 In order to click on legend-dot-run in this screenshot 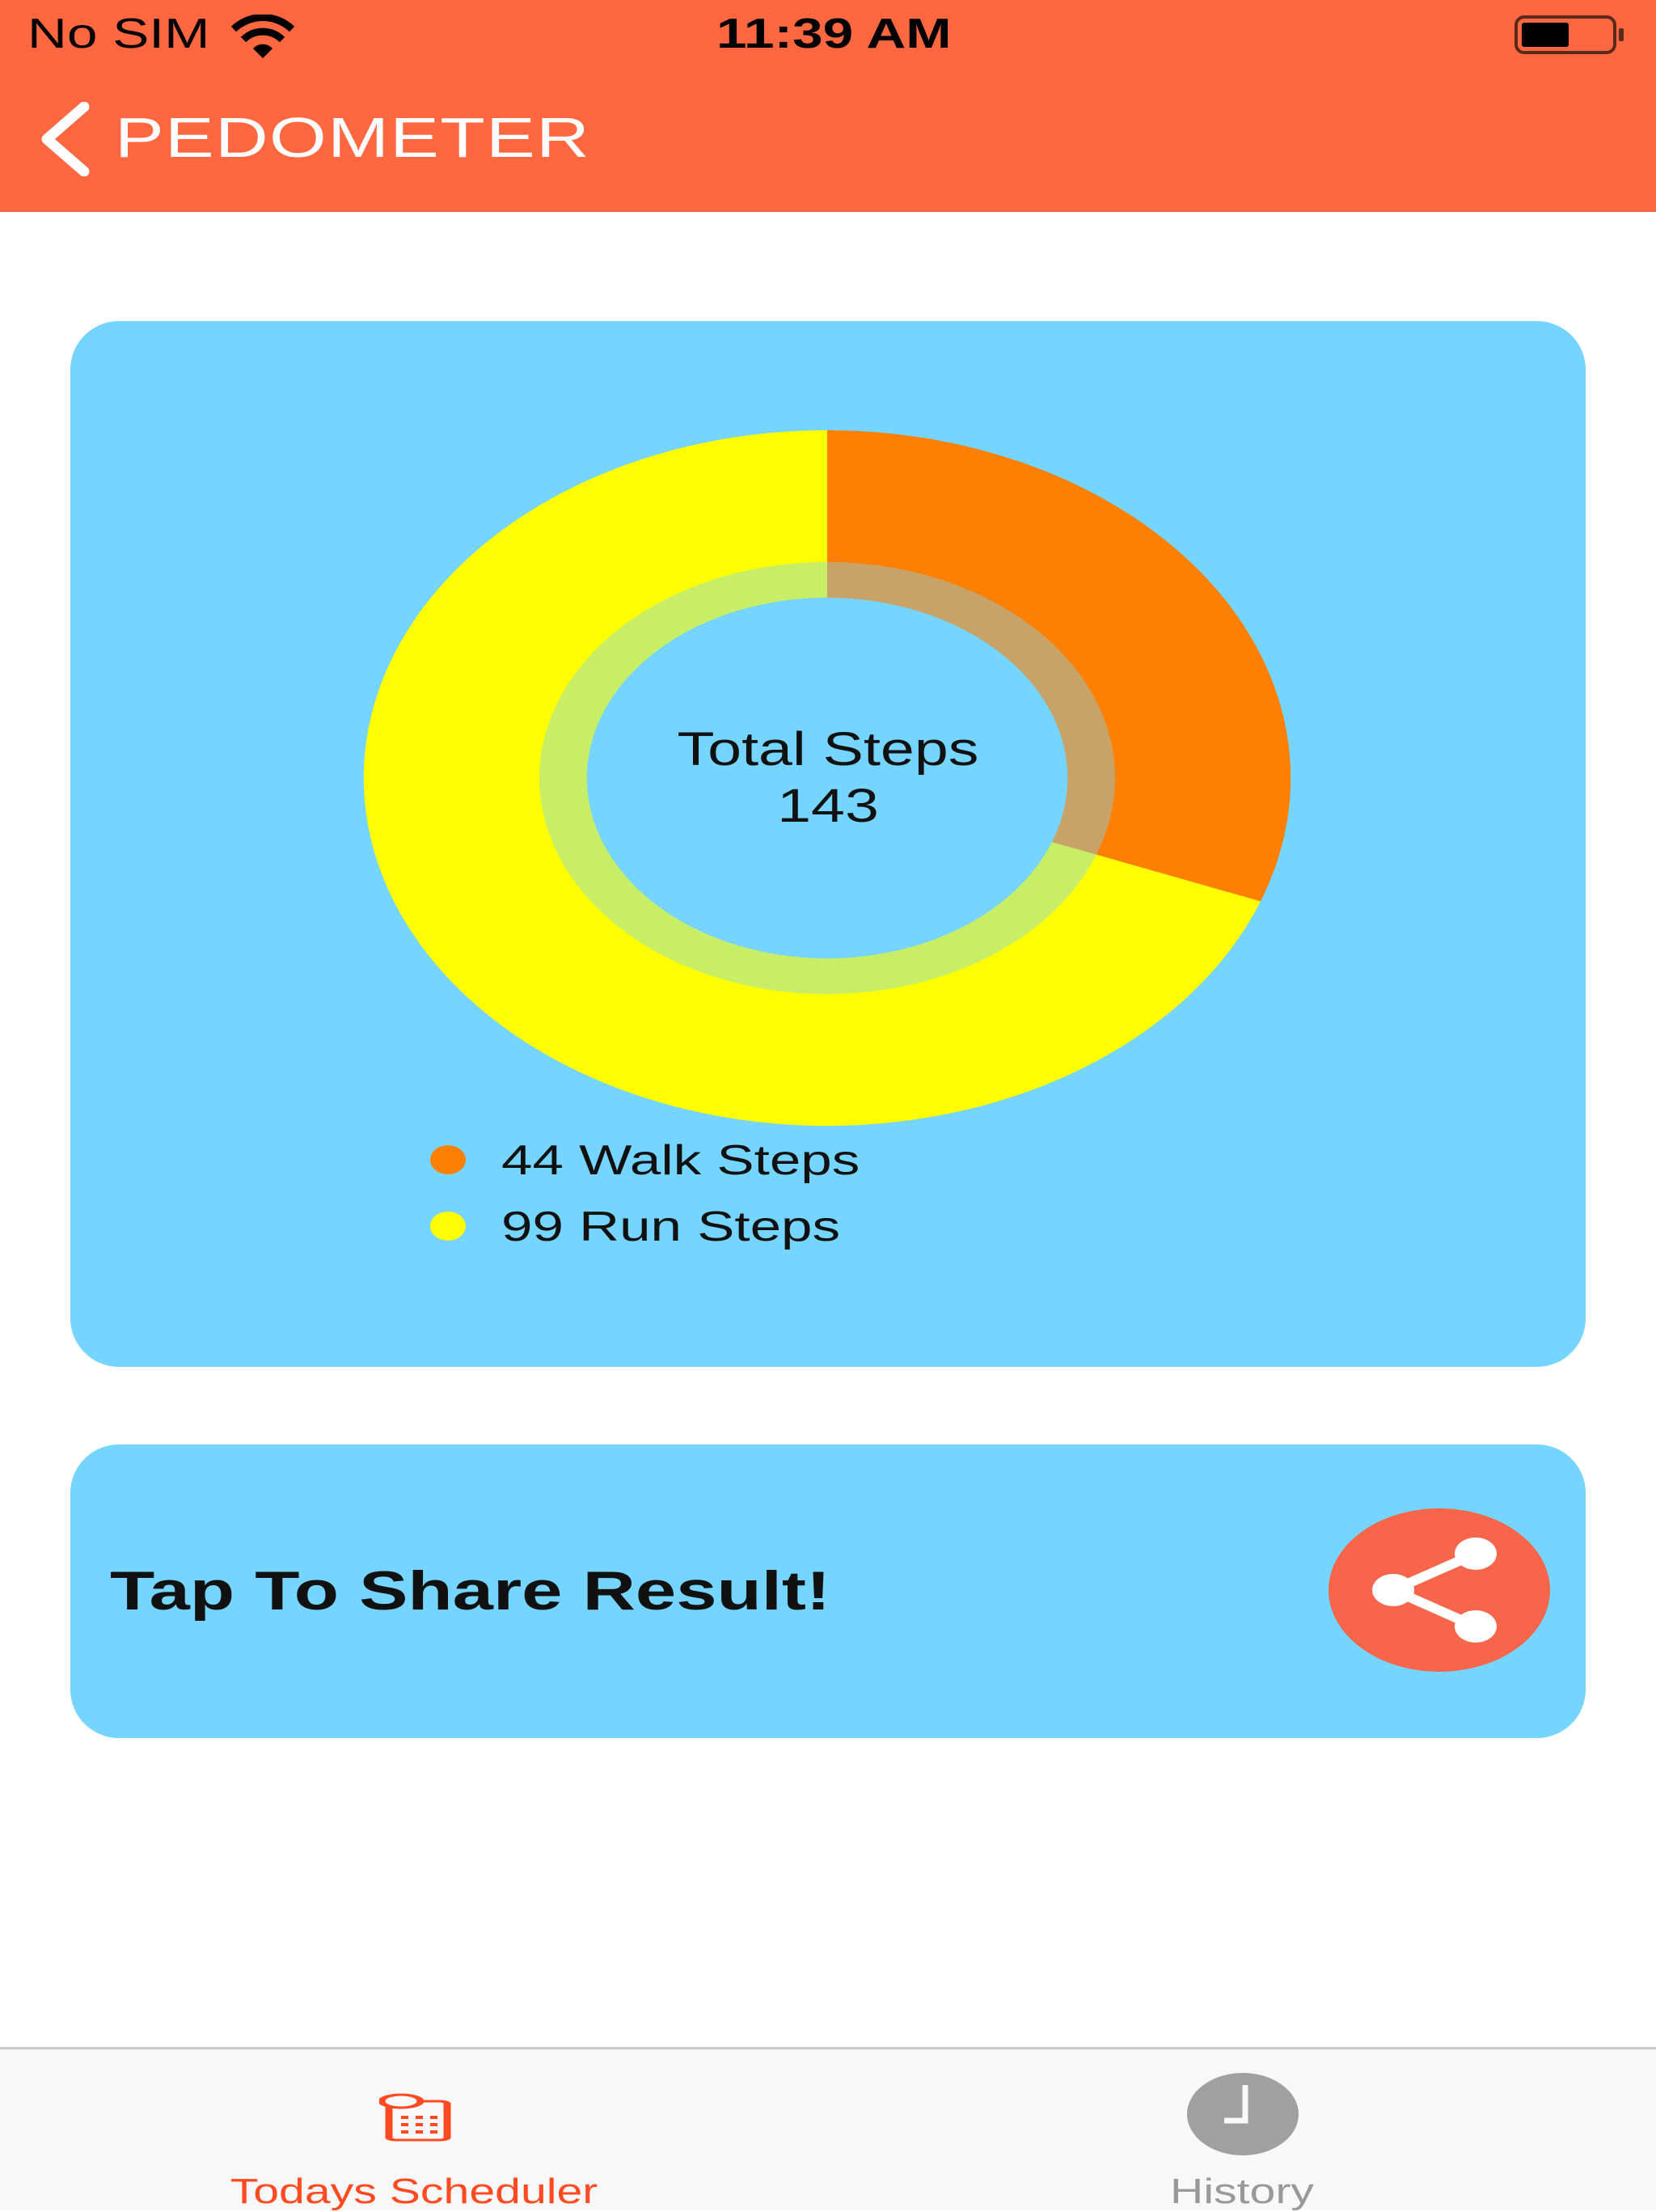, I will do `click(448, 1226)`.